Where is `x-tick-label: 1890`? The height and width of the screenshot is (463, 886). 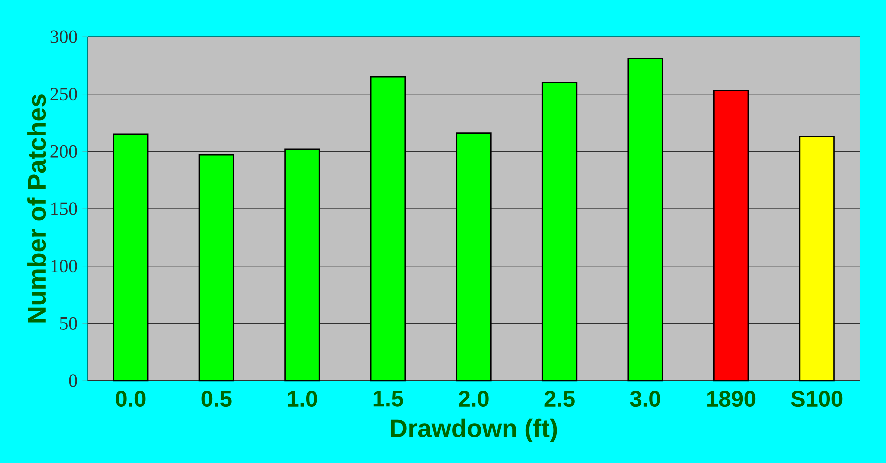 x-tick-label: 1890 is located at coordinates (732, 399).